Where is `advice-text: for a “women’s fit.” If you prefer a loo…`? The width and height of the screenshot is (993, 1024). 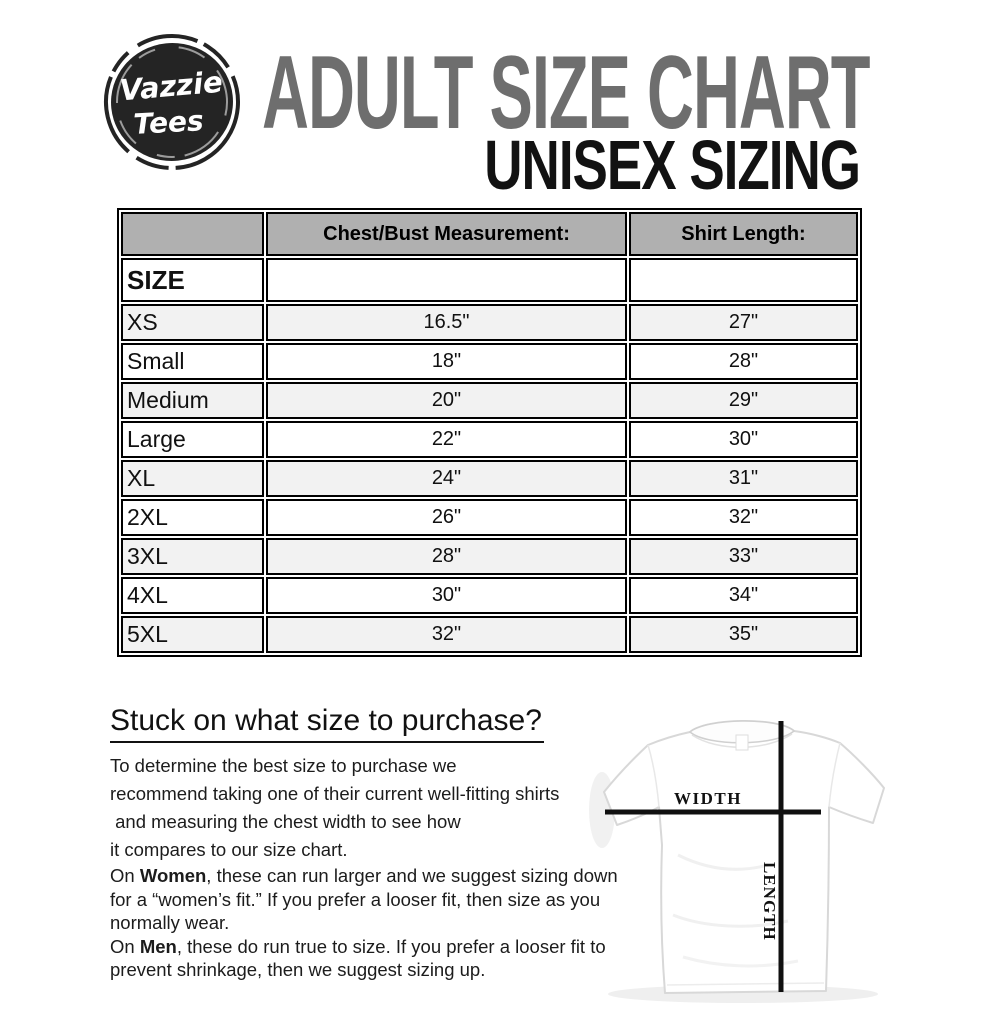 advice-text: for a “women’s fit.” If you prefer a loo… is located at coordinates (355, 899).